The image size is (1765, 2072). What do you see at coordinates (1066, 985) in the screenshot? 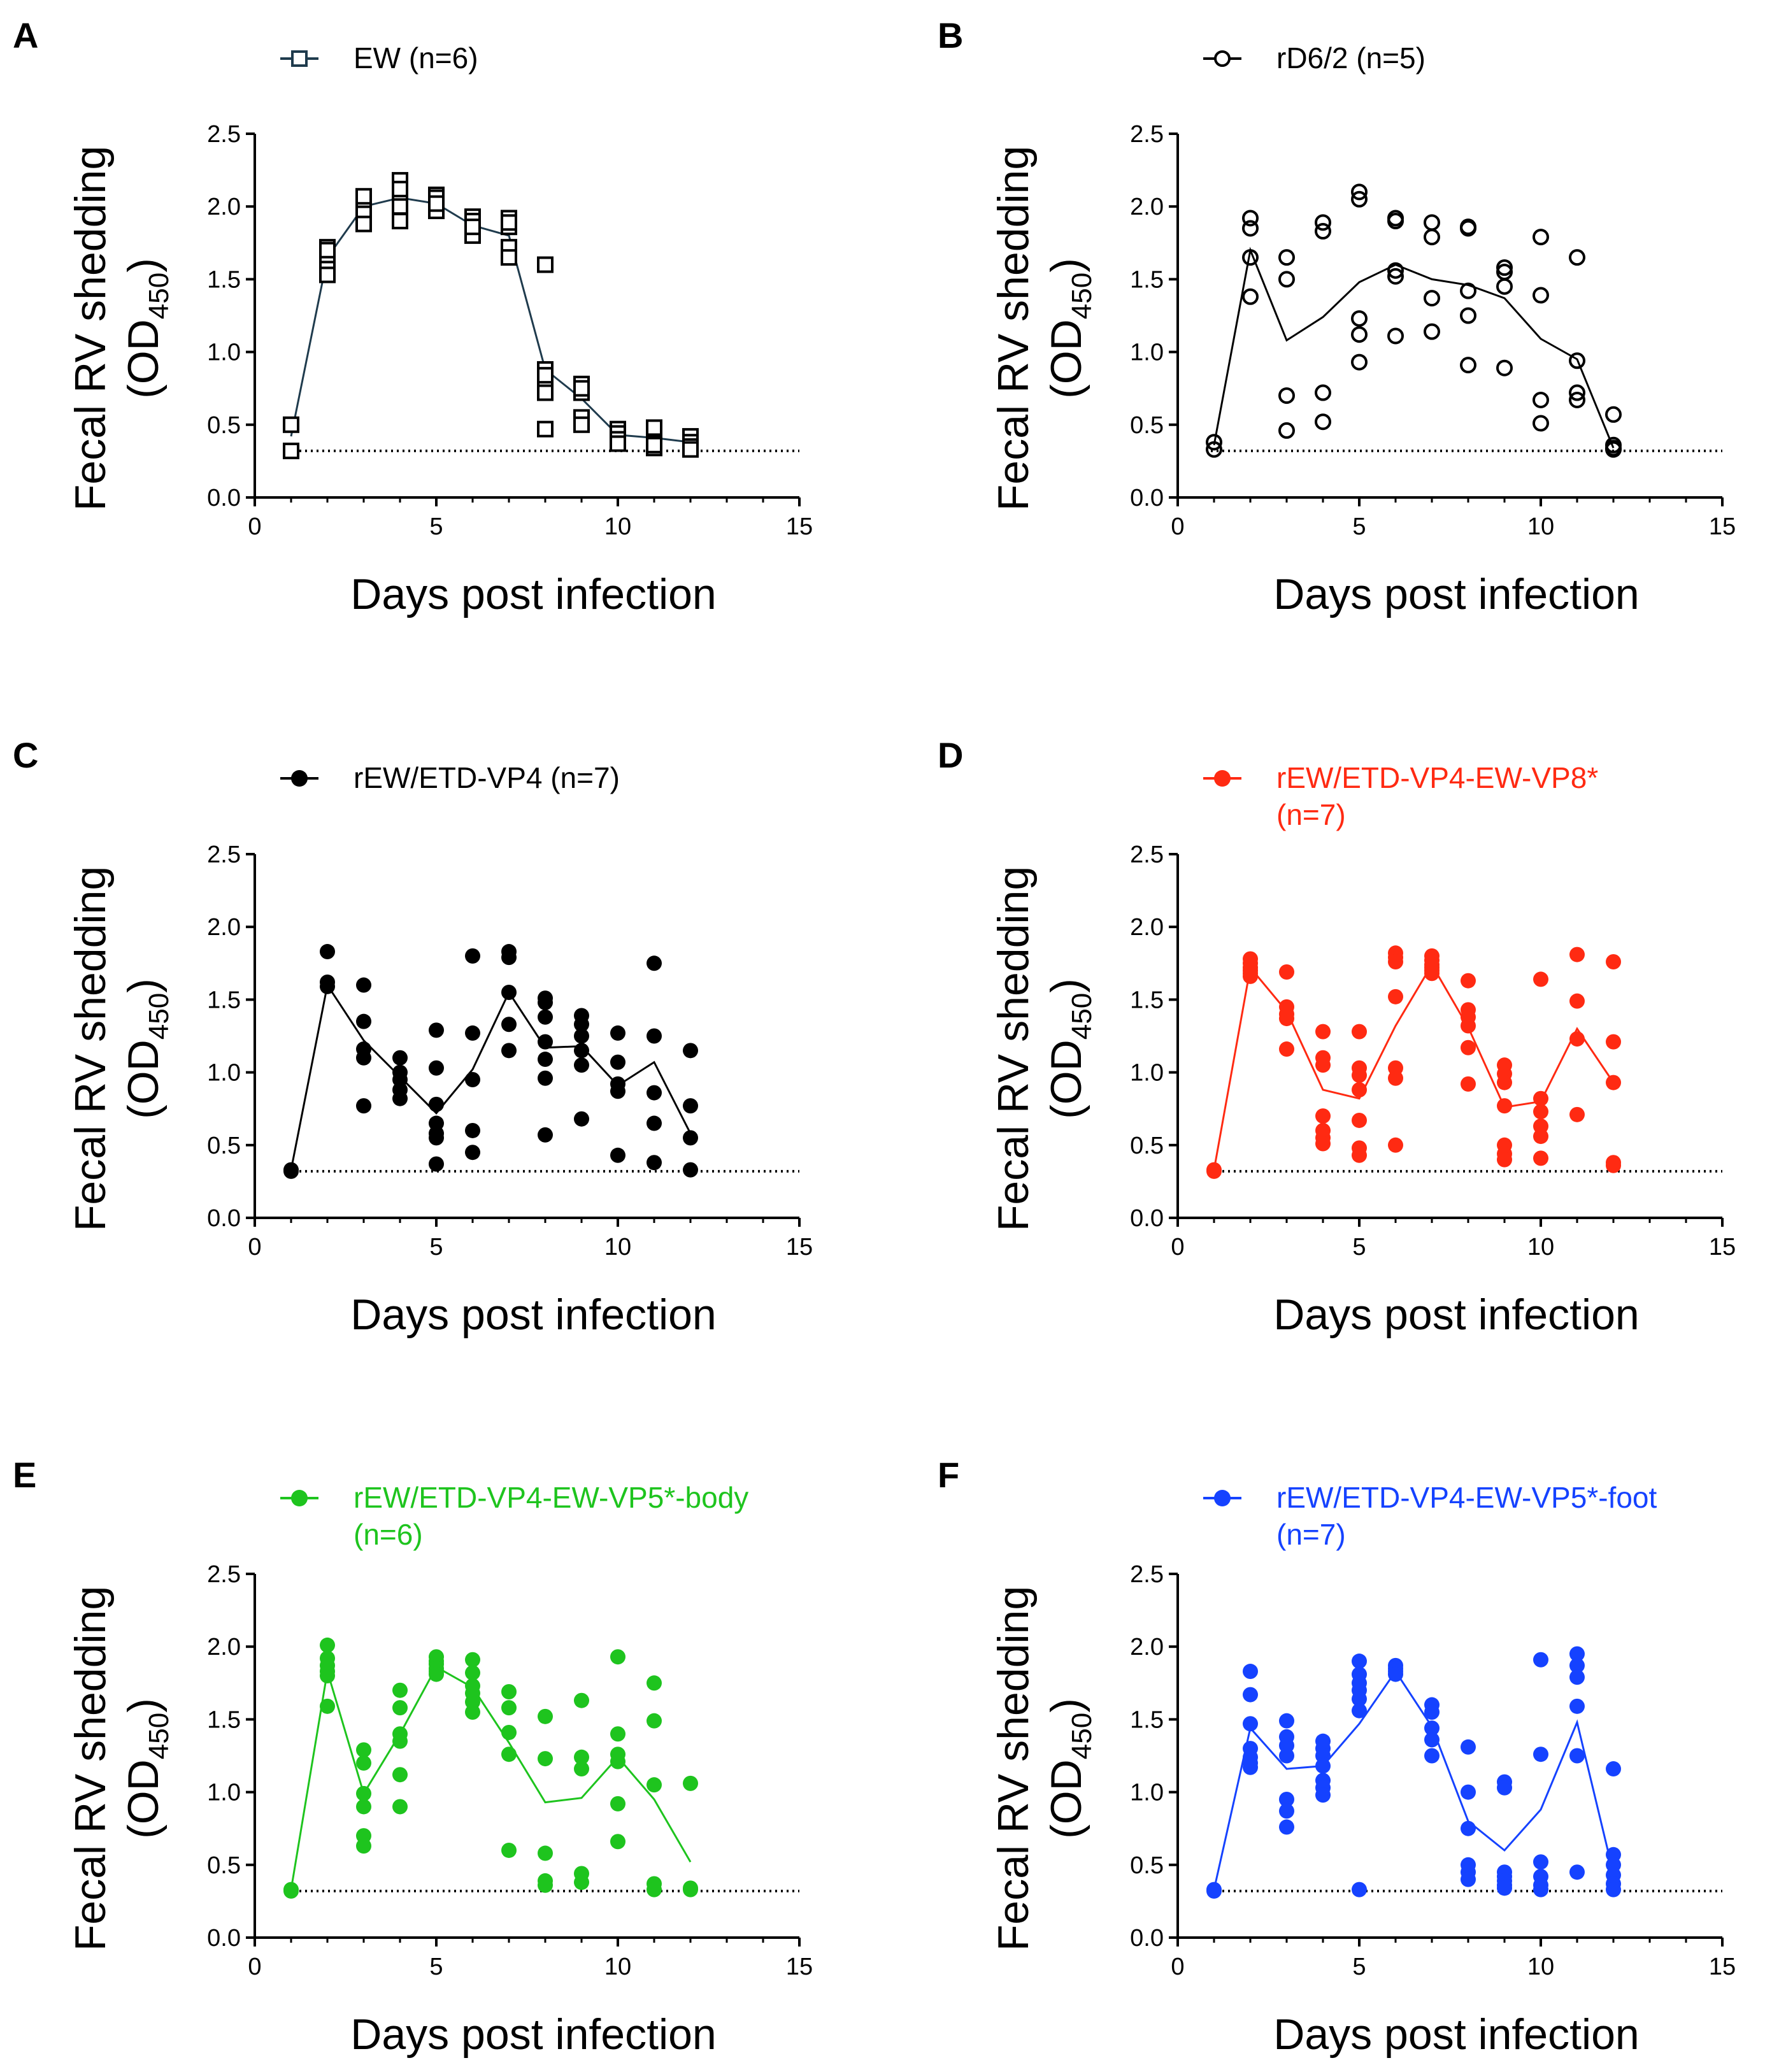
I see `y-axis-unit-close: )` at bounding box center [1066, 985].